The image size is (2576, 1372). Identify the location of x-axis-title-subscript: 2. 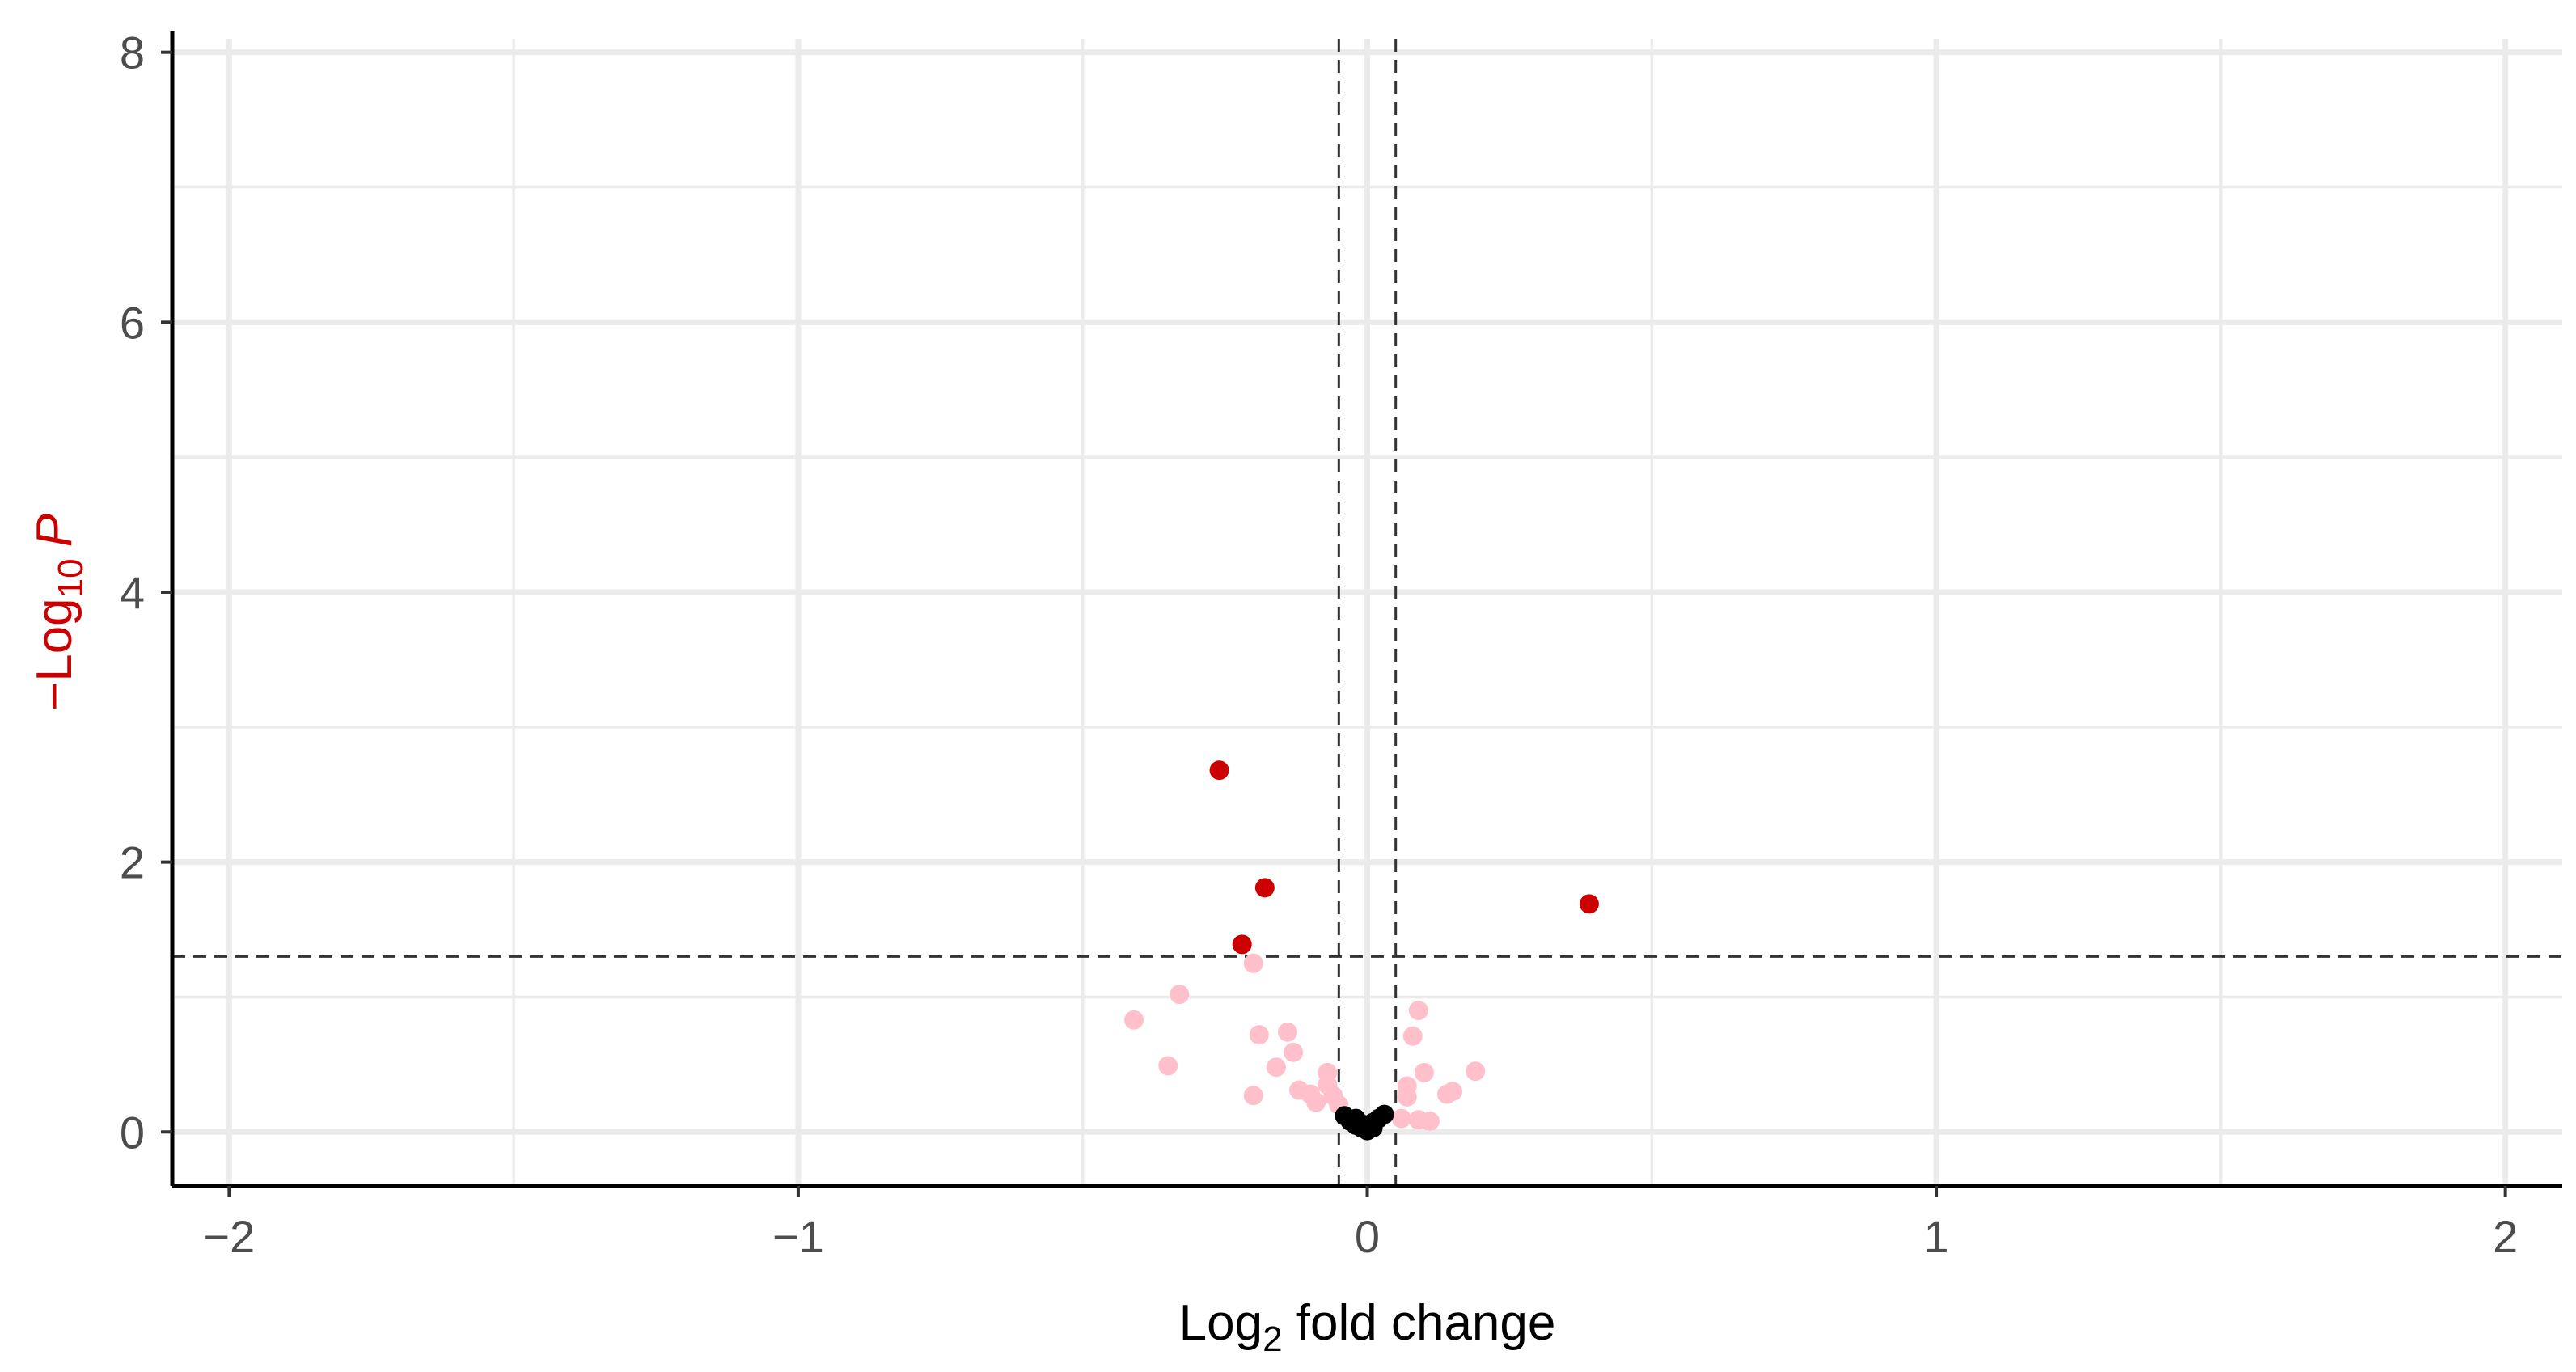
(1272, 1339).